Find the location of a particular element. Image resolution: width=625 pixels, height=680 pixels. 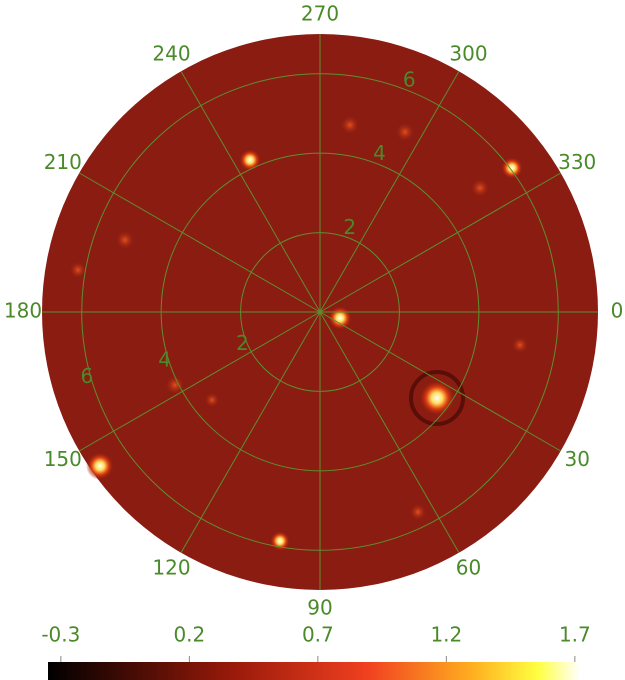

angle-tick-label: 270 is located at coordinates (320, 14).